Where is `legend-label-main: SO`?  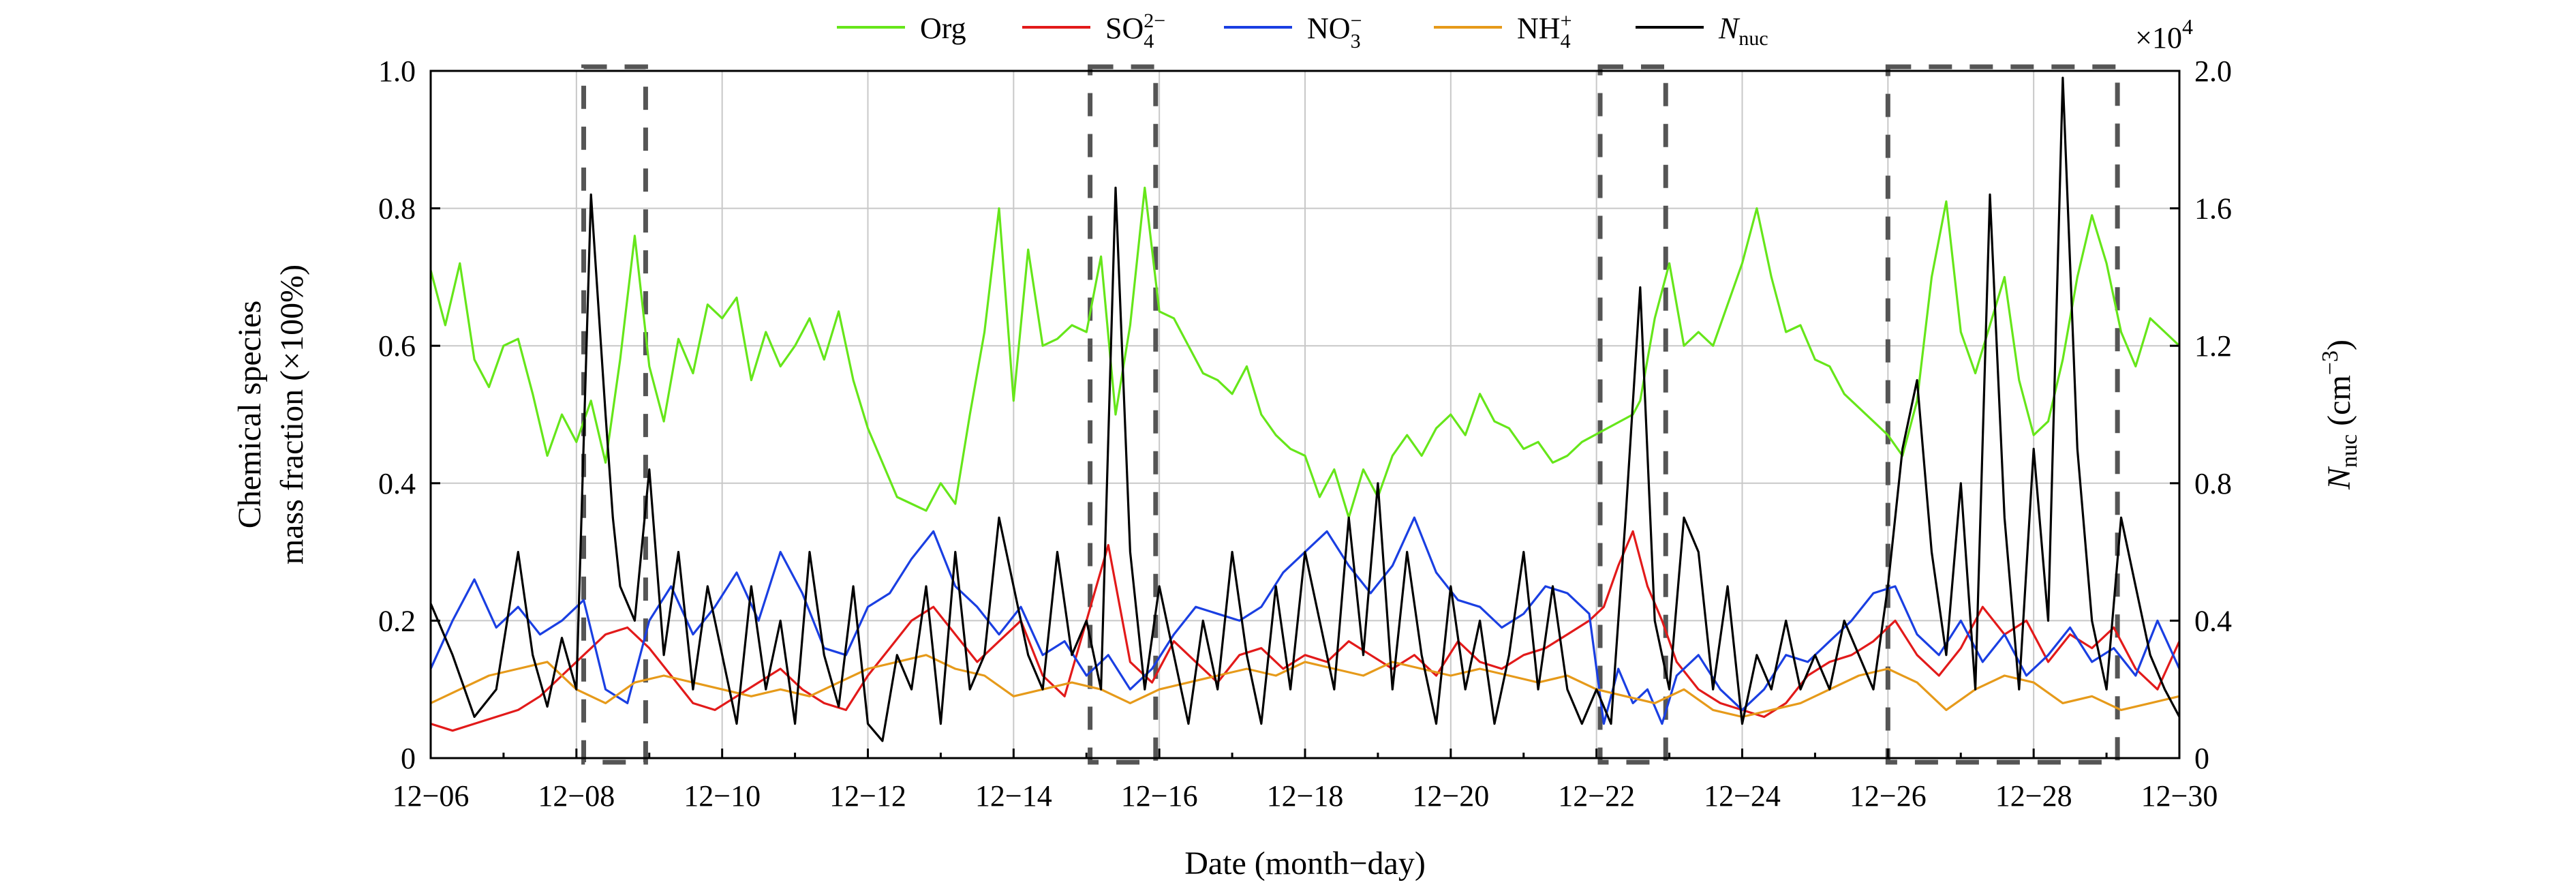 legend-label-main: SO is located at coordinates (1124, 28).